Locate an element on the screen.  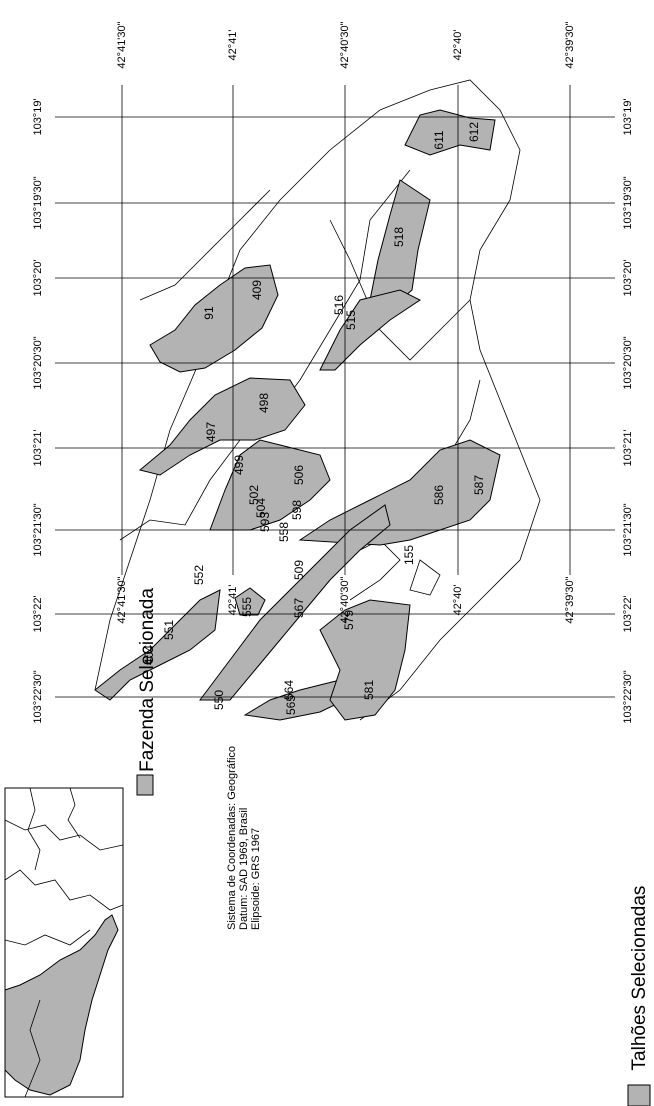
farm-swatch is located at coordinates (145, 785).